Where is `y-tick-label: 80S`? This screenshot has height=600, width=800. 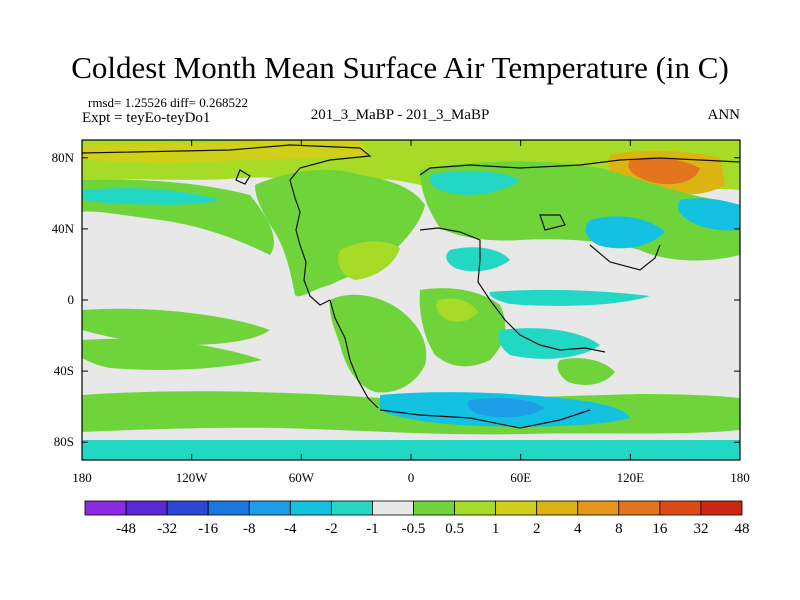
y-tick-label: 80S is located at coordinates (64, 441).